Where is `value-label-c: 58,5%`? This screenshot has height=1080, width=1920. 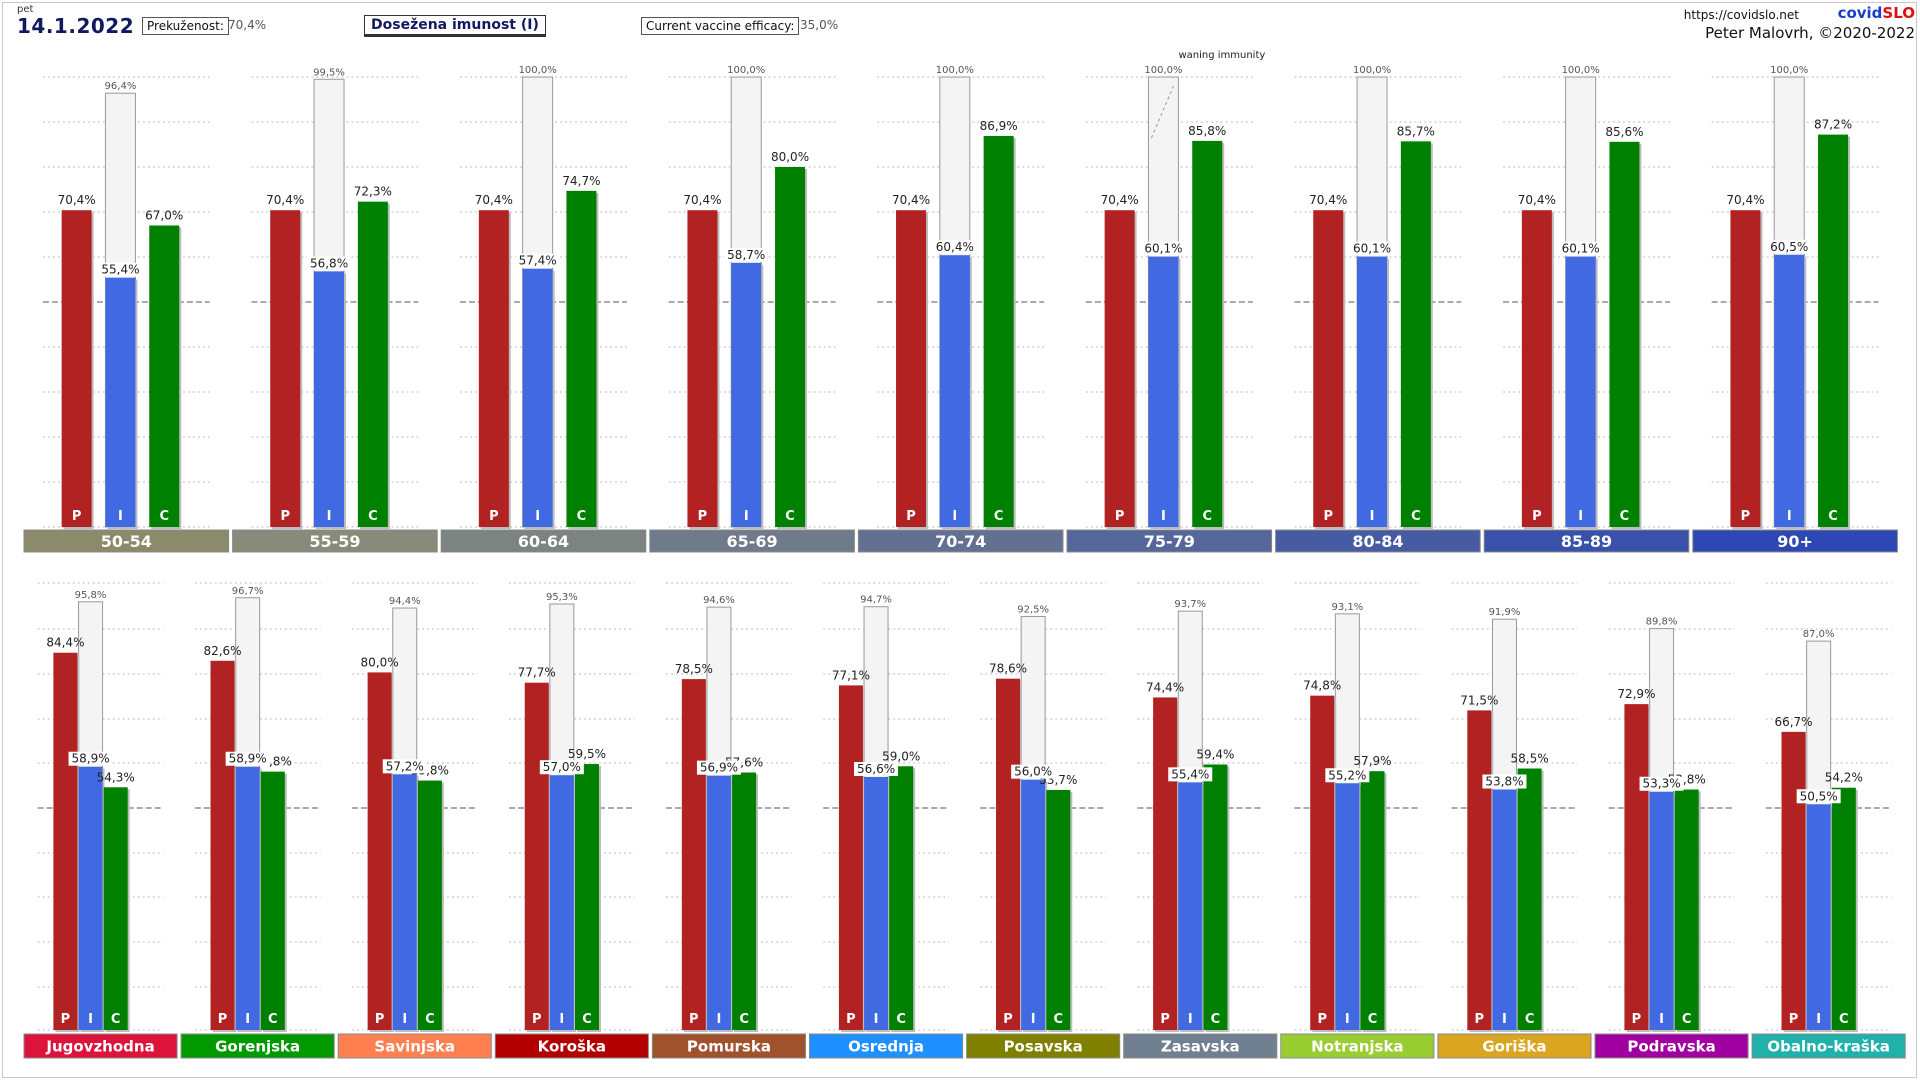 value-label-c: 58,5% is located at coordinates (1530, 759).